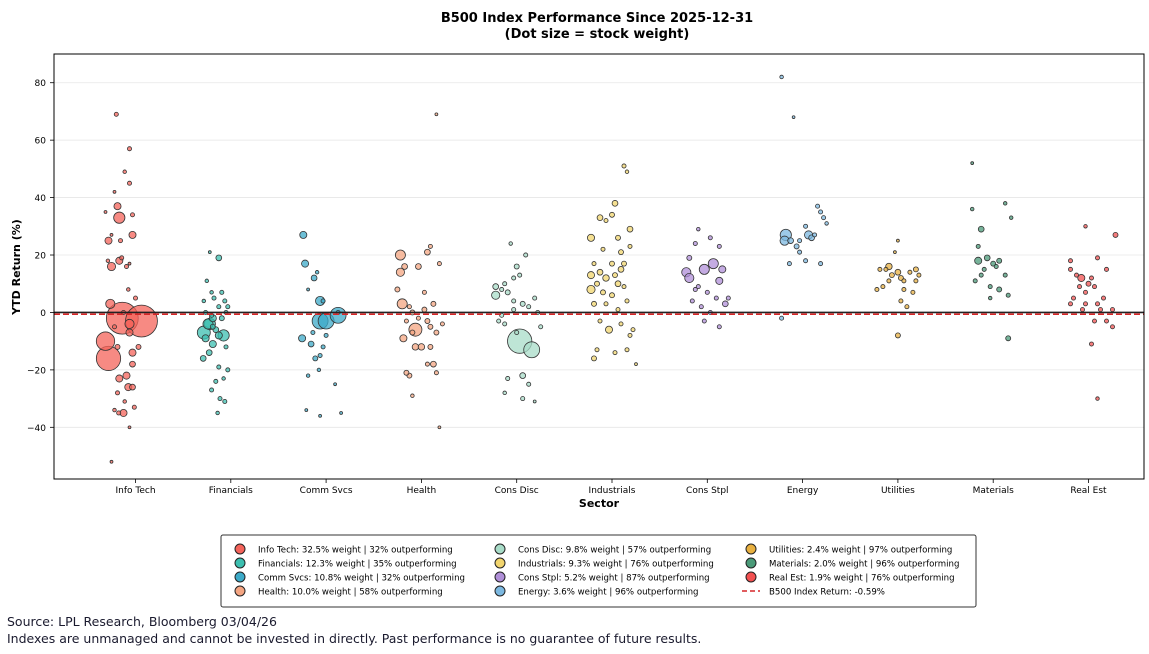 The width and height of the screenshot is (1149, 654). What do you see at coordinates (41, 142) in the screenshot?
I see `y-tick-label: 60` at bounding box center [41, 142].